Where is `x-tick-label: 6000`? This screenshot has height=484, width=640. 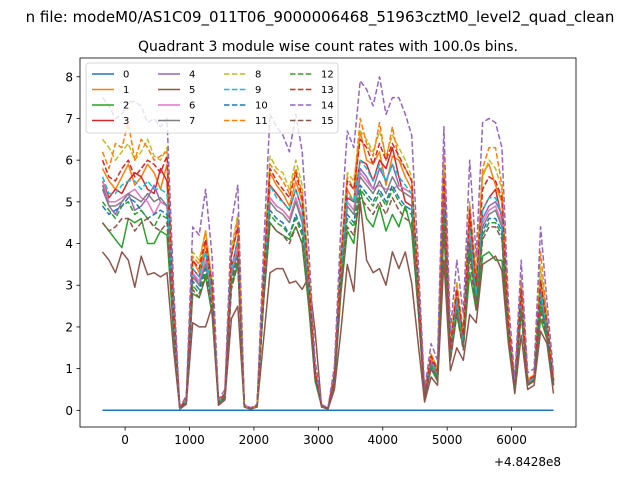 x-tick-label: 6000 is located at coordinates (511, 440).